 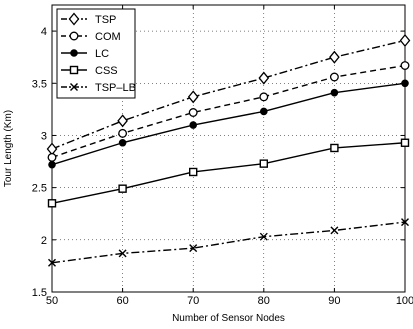 I want to click on legend-item: TSP, so click(x=88, y=19).